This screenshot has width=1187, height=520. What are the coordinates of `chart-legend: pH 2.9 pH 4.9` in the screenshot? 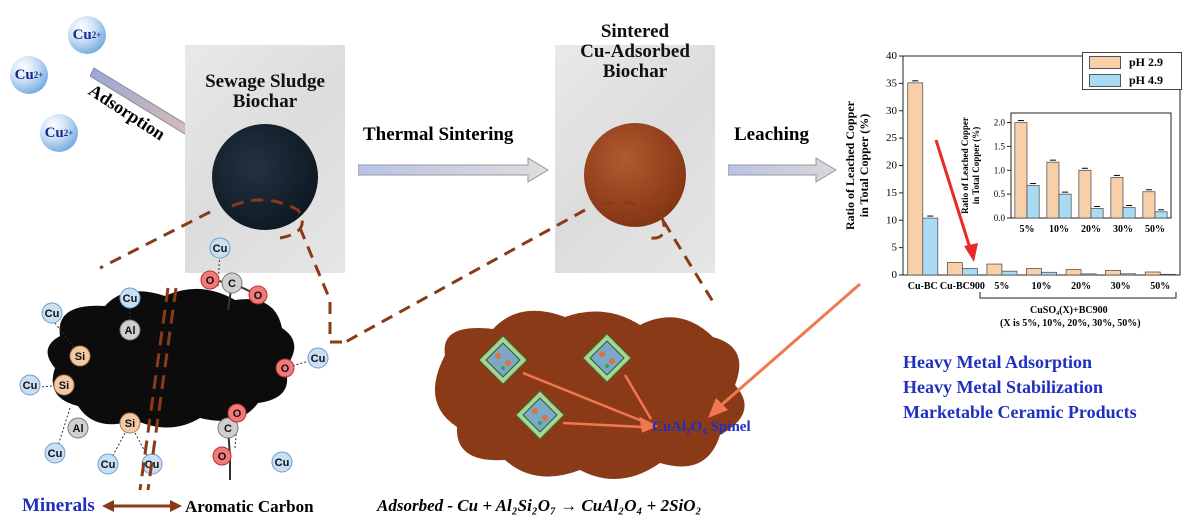 It's located at (1132, 71).